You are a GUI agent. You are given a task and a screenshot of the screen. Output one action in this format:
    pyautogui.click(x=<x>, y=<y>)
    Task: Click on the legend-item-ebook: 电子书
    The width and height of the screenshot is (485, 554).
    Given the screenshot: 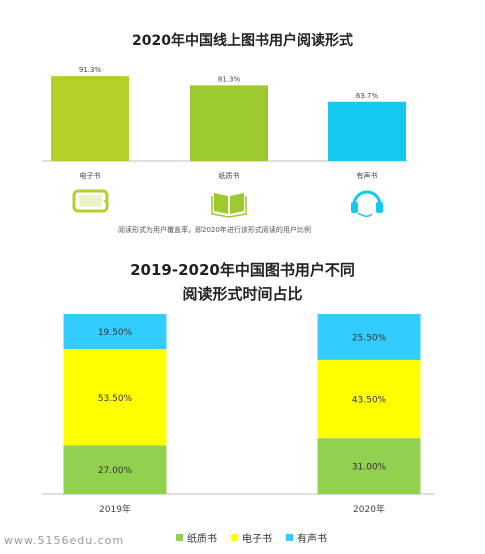 What is the action you would take?
    pyautogui.click(x=251, y=537)
    